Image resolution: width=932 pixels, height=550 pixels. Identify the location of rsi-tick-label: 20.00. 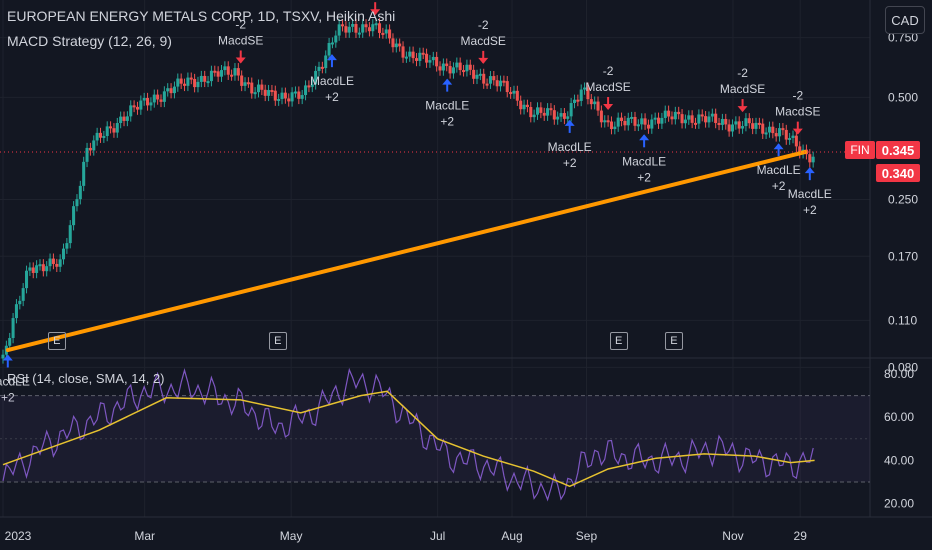
(899, 504).